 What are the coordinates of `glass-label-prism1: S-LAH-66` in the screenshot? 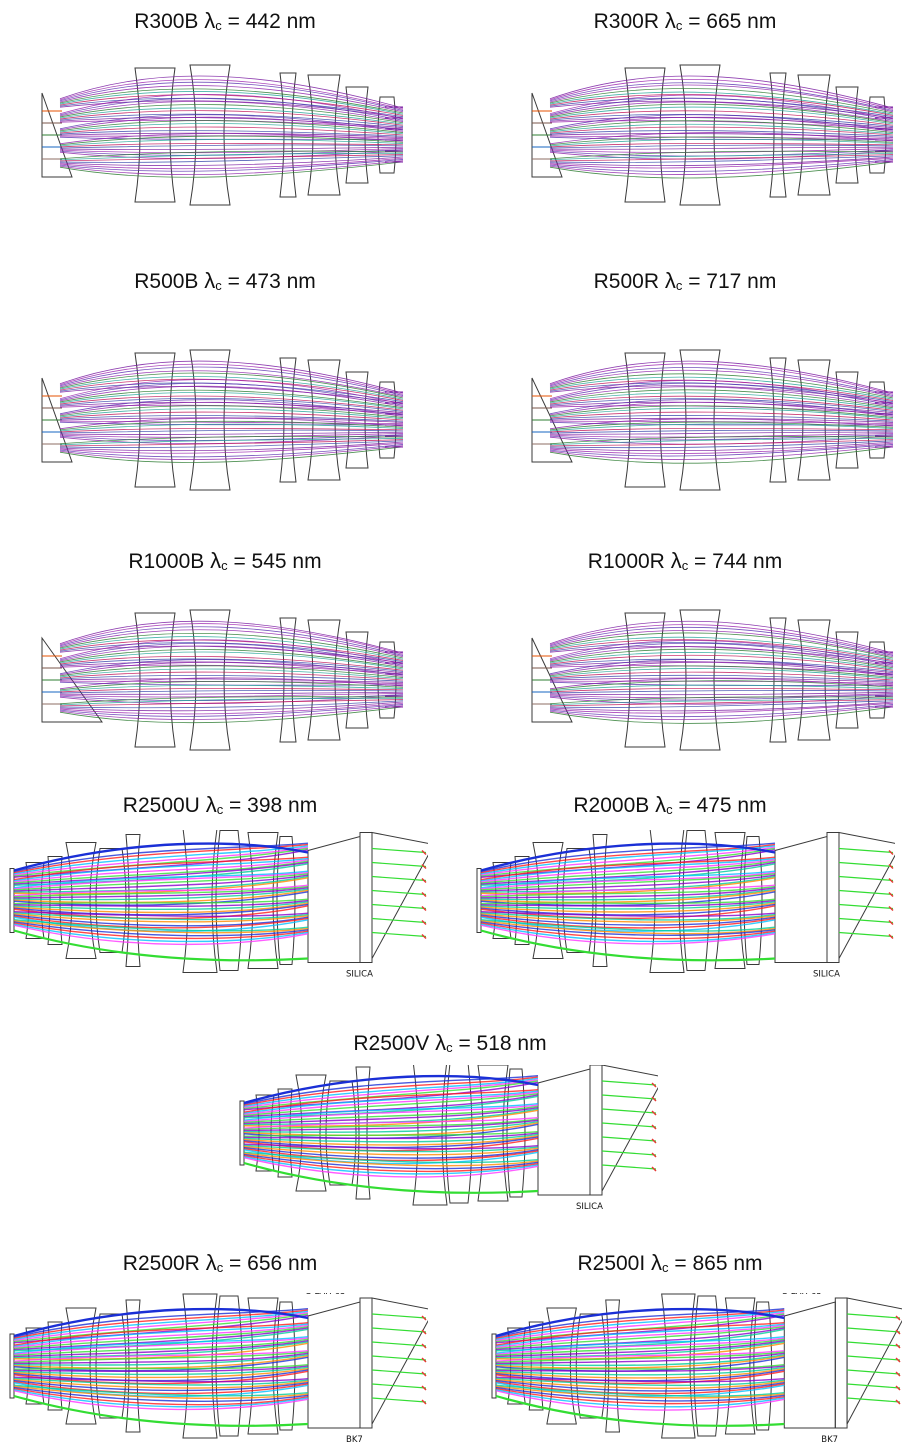 It's located at (325, 831).